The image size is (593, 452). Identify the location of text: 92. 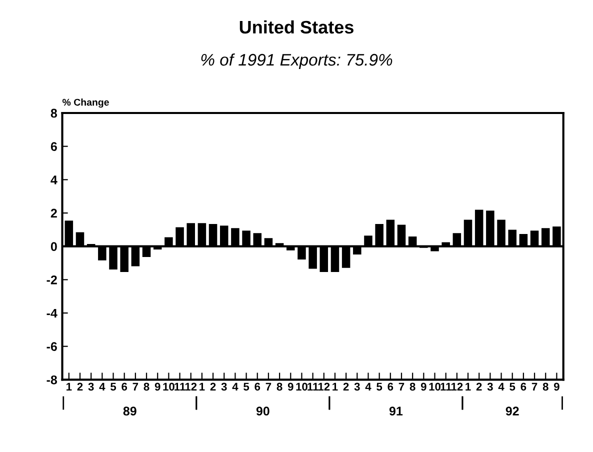
(512, 411).